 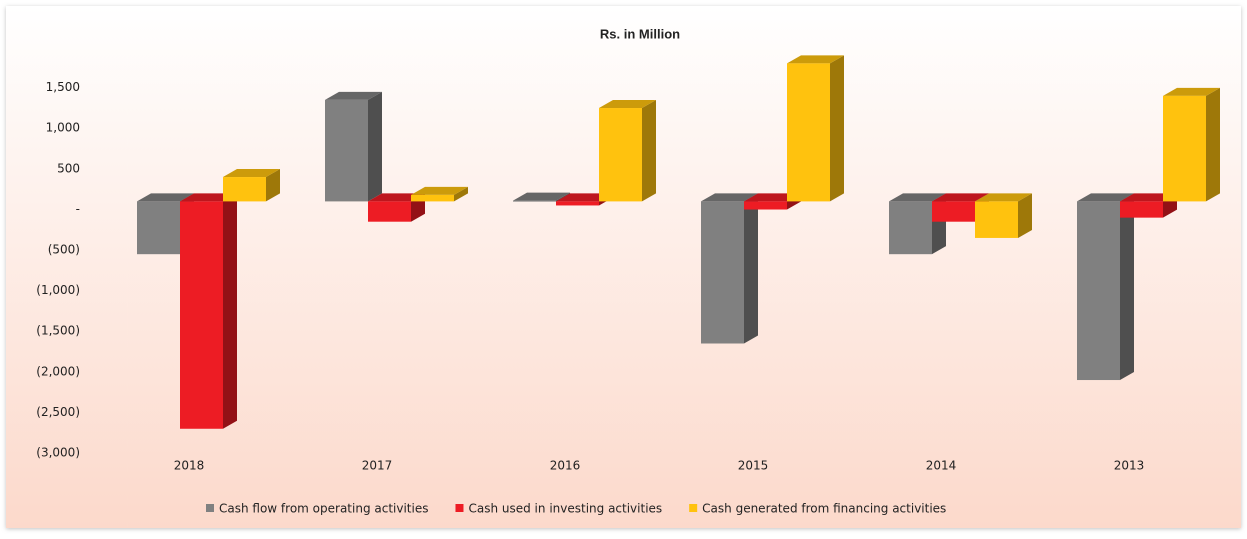 I want to click on y-tick-label: (500), so click(x=64, y=250).